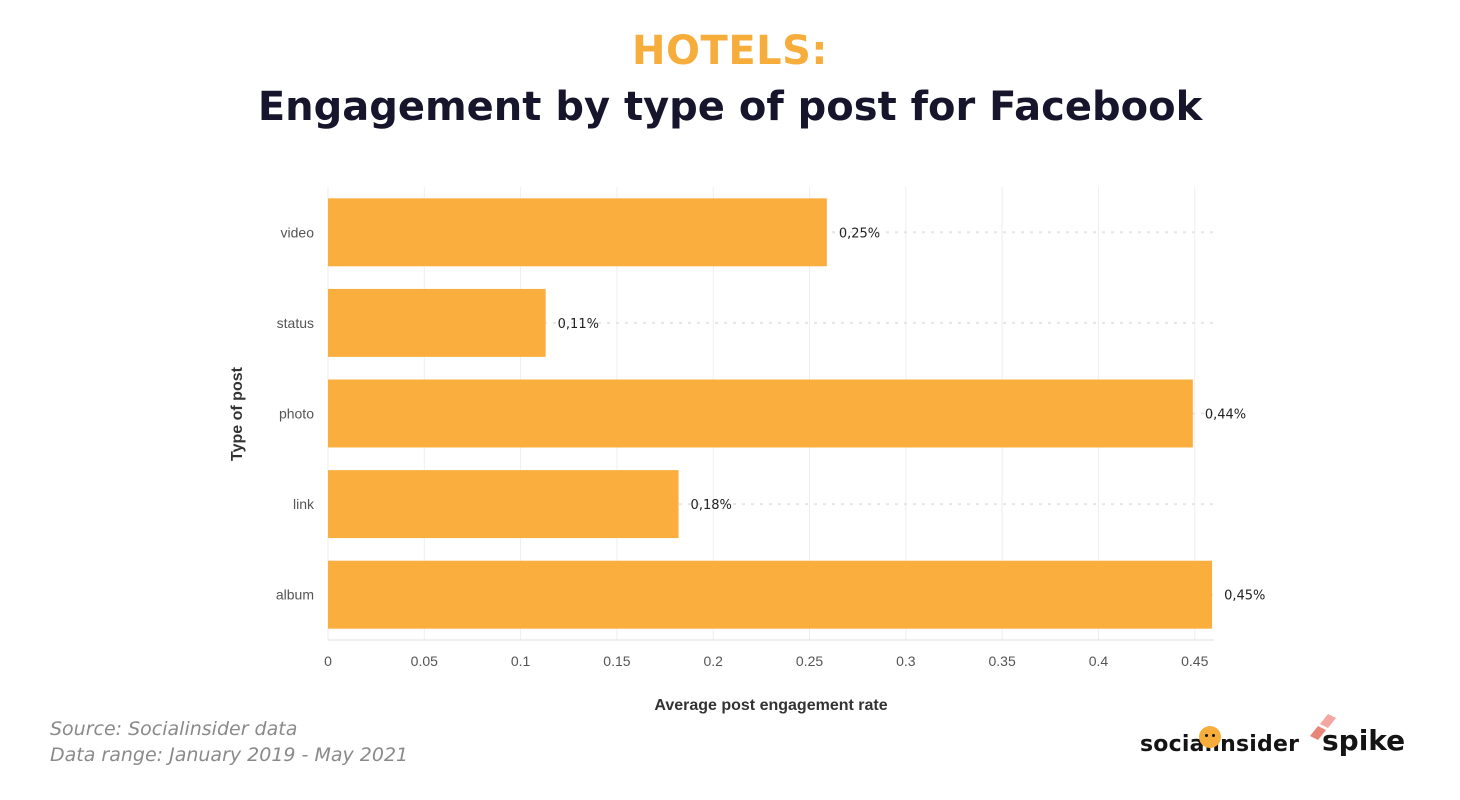 This screenshot has height=800, width=1460. Describe the element at coordinates (521, 661) in the screenshot. I see `x-tick-label: 0.1` at that location.